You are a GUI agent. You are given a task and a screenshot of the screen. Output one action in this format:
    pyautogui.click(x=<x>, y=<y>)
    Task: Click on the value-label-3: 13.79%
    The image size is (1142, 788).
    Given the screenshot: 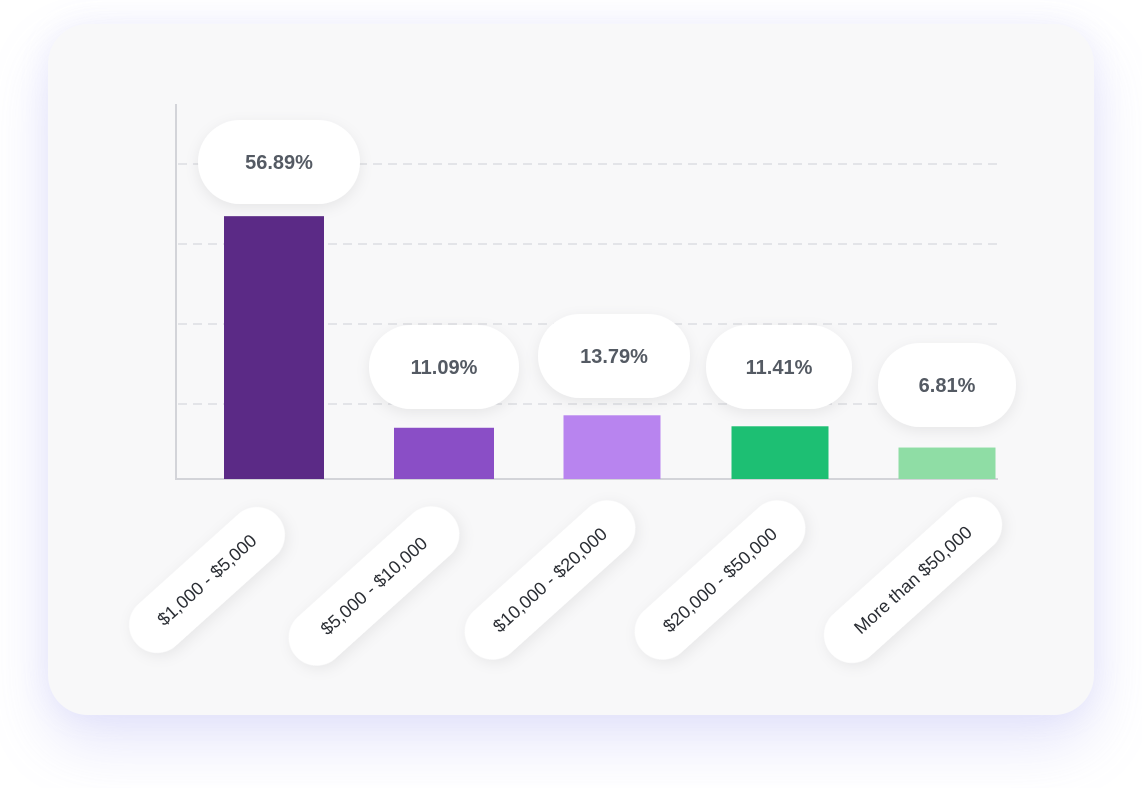 What is the action you would take?
    pyautogui.click(x=614, y=356)
    